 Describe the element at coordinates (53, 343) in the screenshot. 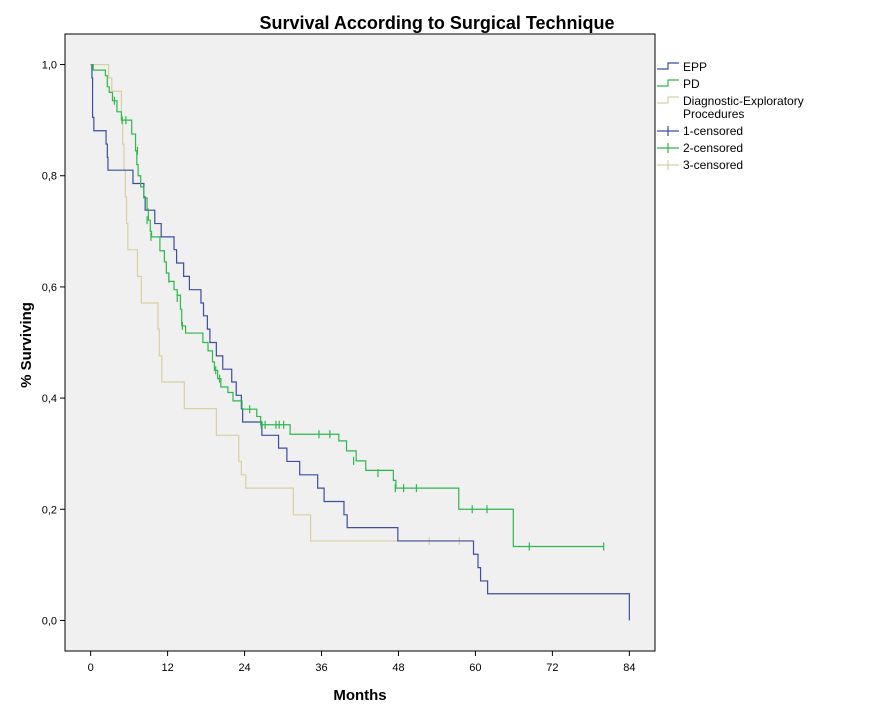

I see `y-axis-ticks: 0,0 0,2 0,4 0,6 0,8 1,0` at that location.